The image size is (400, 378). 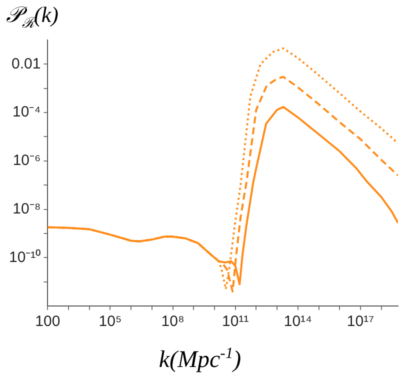 What do you see at coordinates (26, 209) in the screenshot?
I see `y-tick-label: 10⁻⁸` at bounding box center [26, 209].